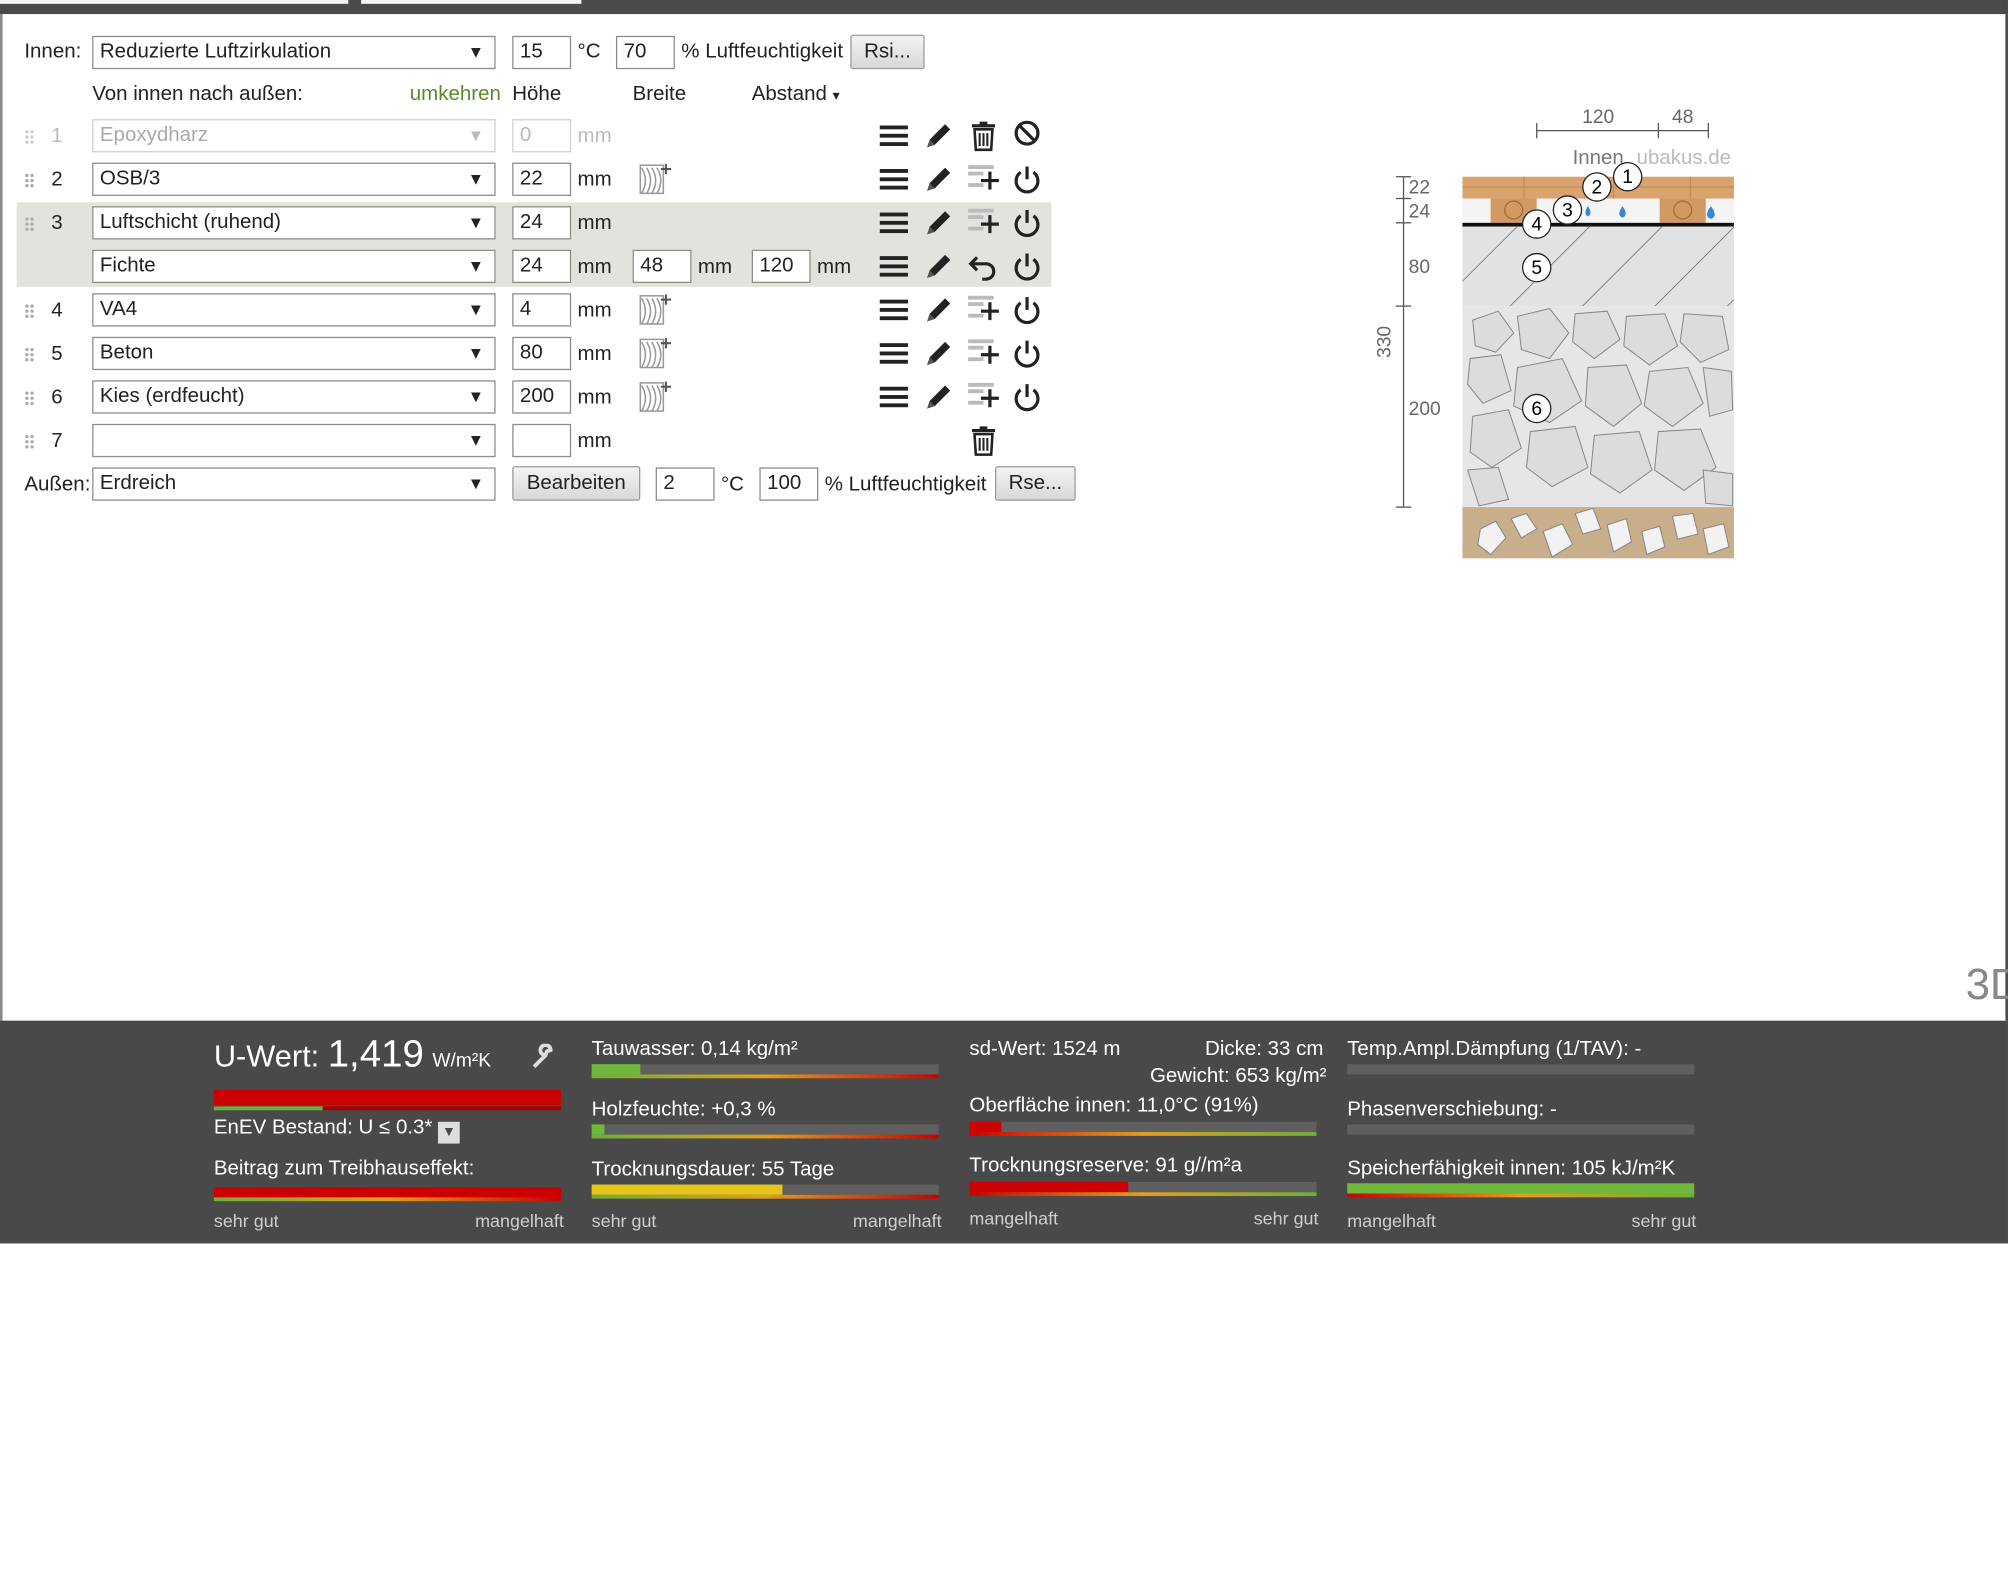 This screenshot has width=2008, height=1593. What do you see at coordinates (172, 396) in the screenshot?
I see `layer-material-value: Kies (erdfeucht)` at bounding box center [172, 396].